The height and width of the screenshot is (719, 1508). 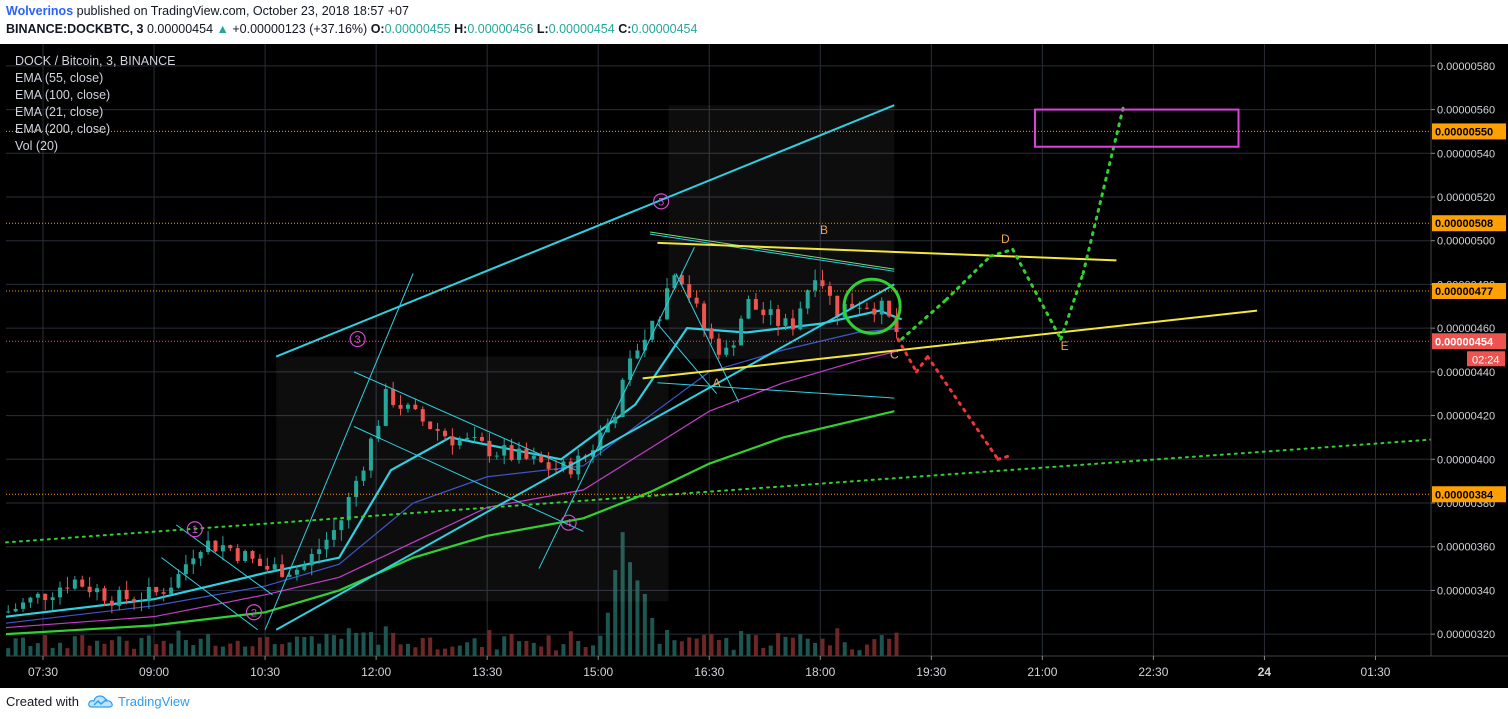 I want to click on target-box, so click(x=1136, y=128).